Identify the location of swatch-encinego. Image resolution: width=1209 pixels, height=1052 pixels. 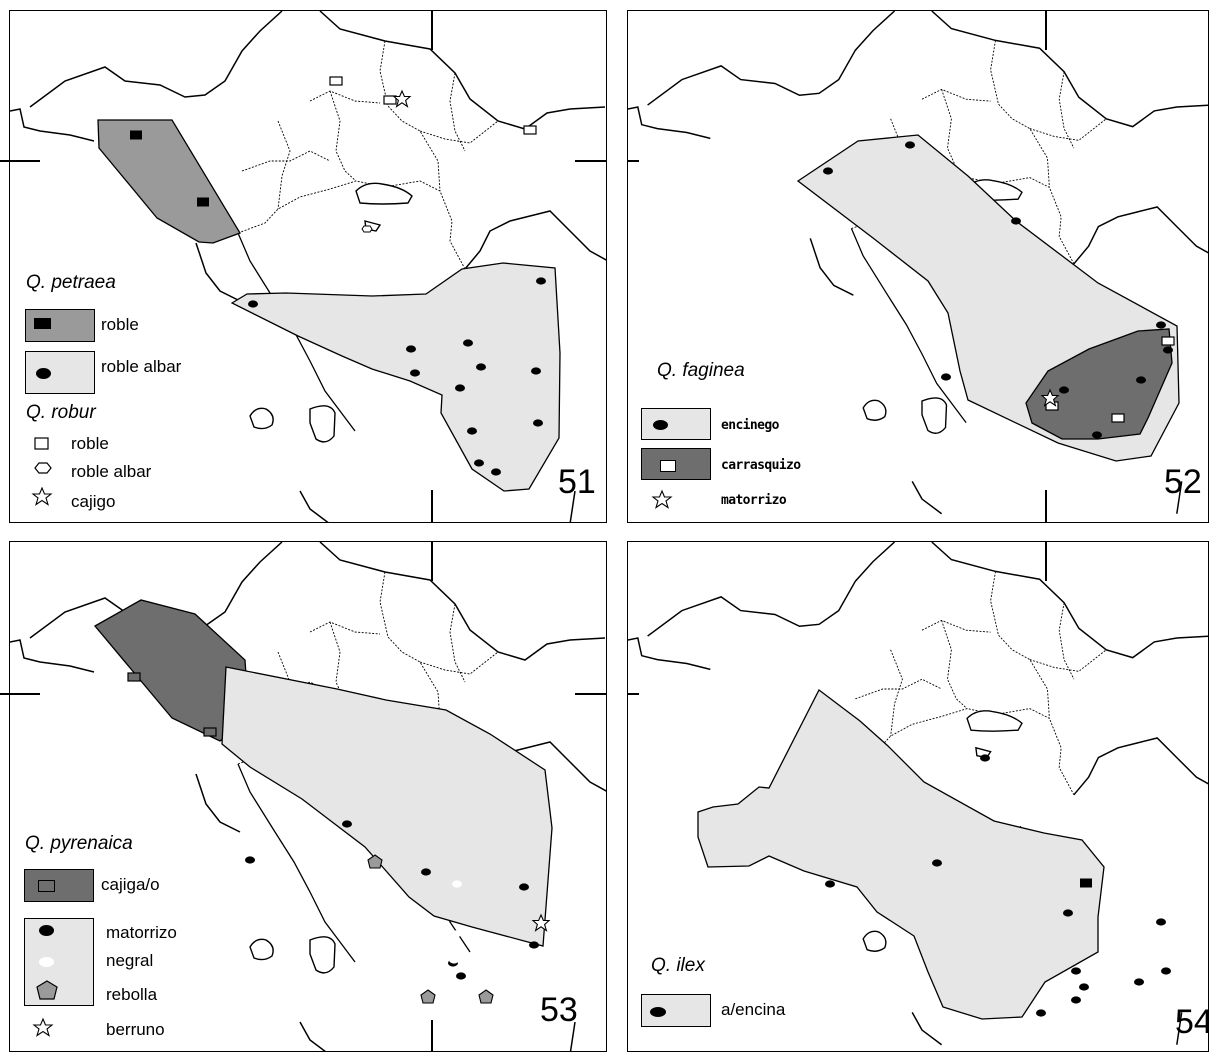
(676, 424).